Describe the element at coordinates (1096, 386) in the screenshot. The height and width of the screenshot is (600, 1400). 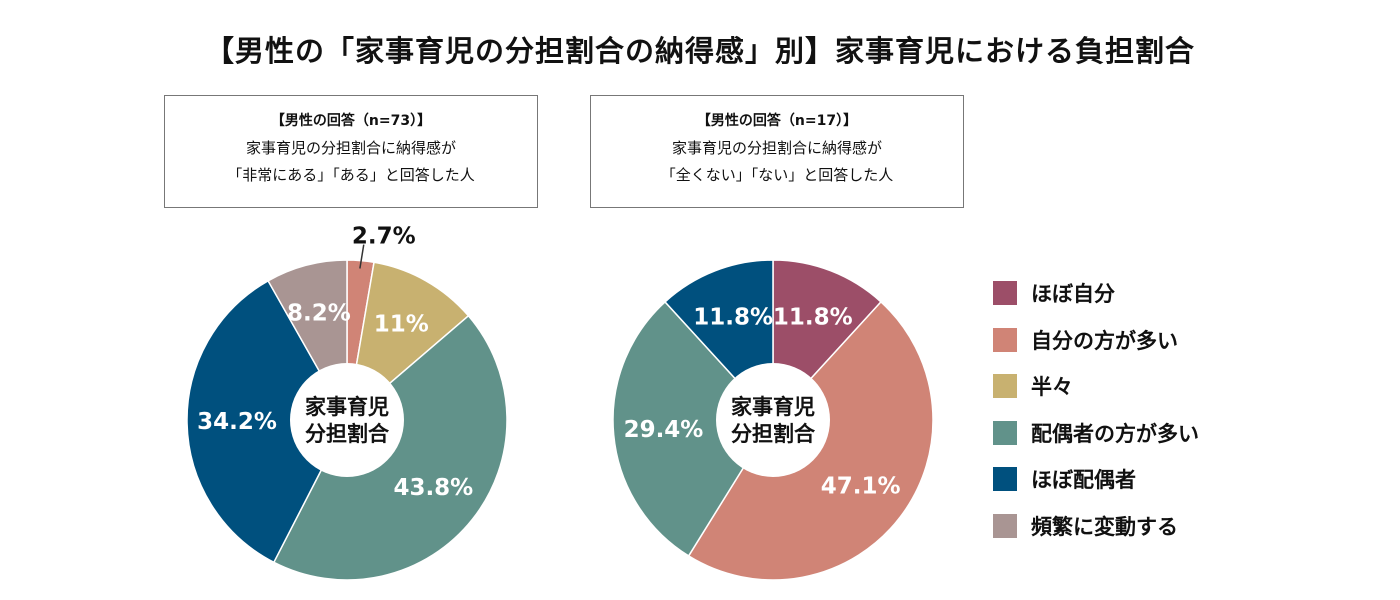
I see `legend-item: 半々` at that location.